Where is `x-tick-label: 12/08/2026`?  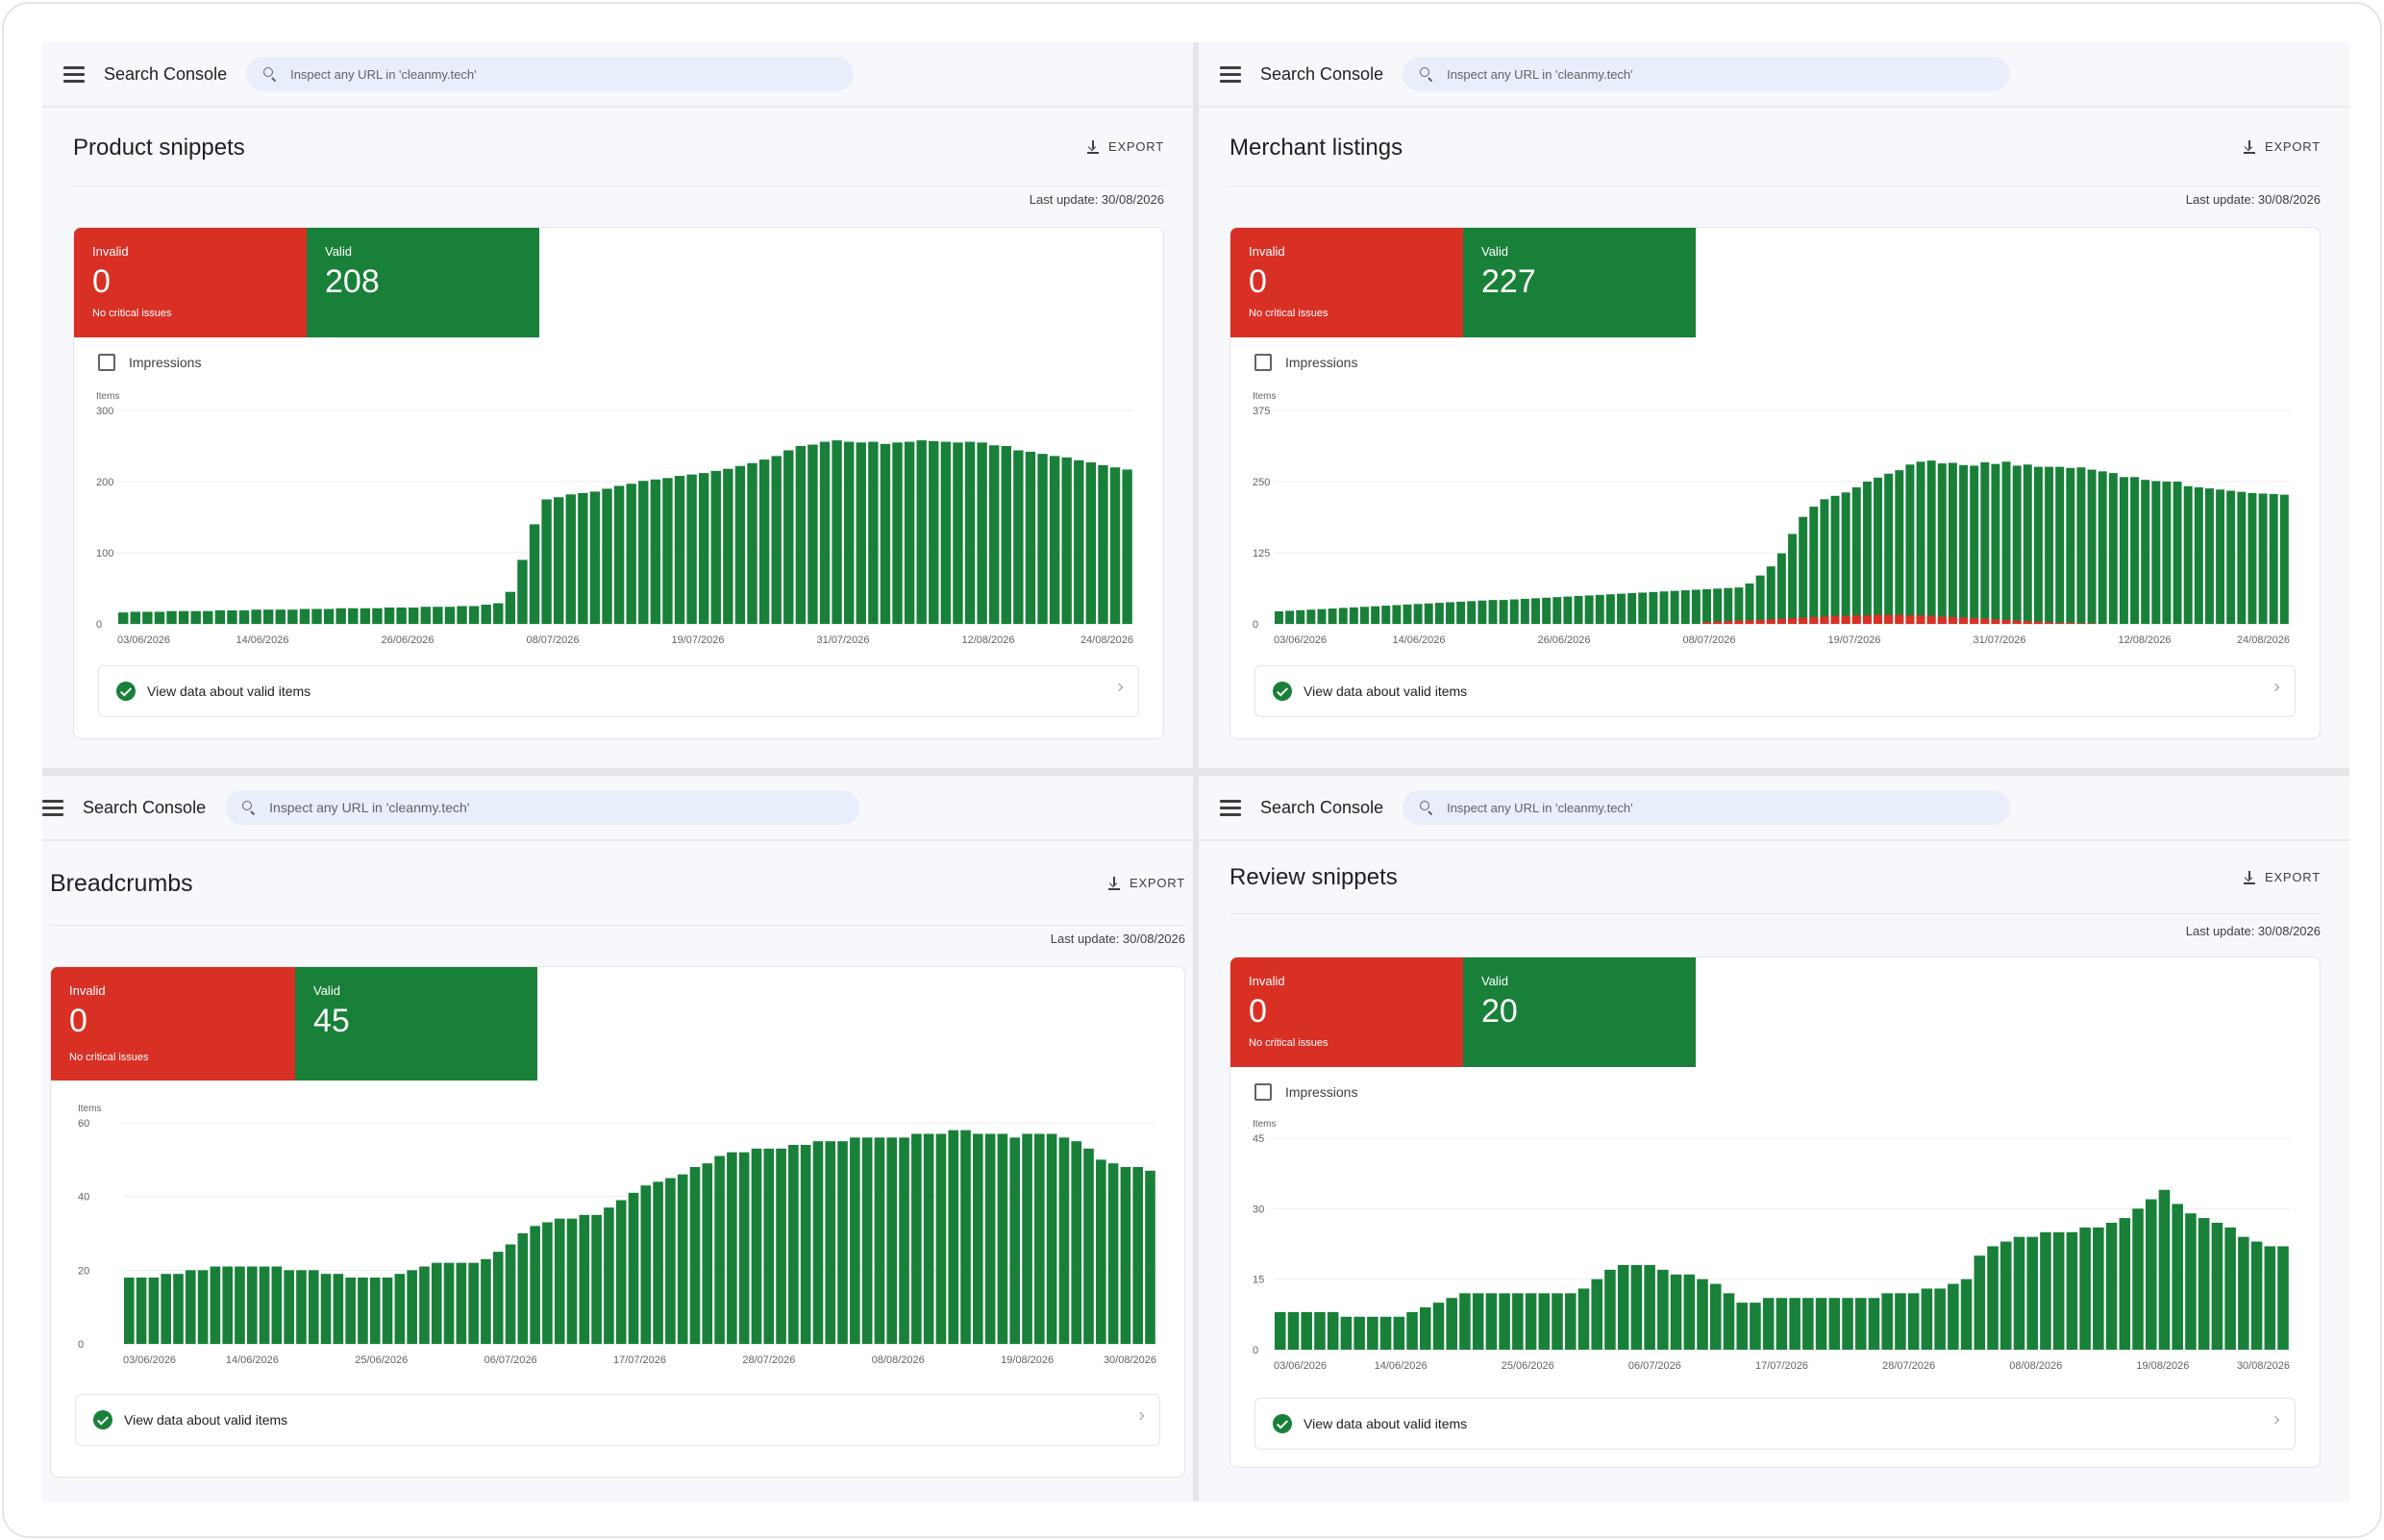 x-tick-label: 12/08/2026 is located at coordinates (987, 640).